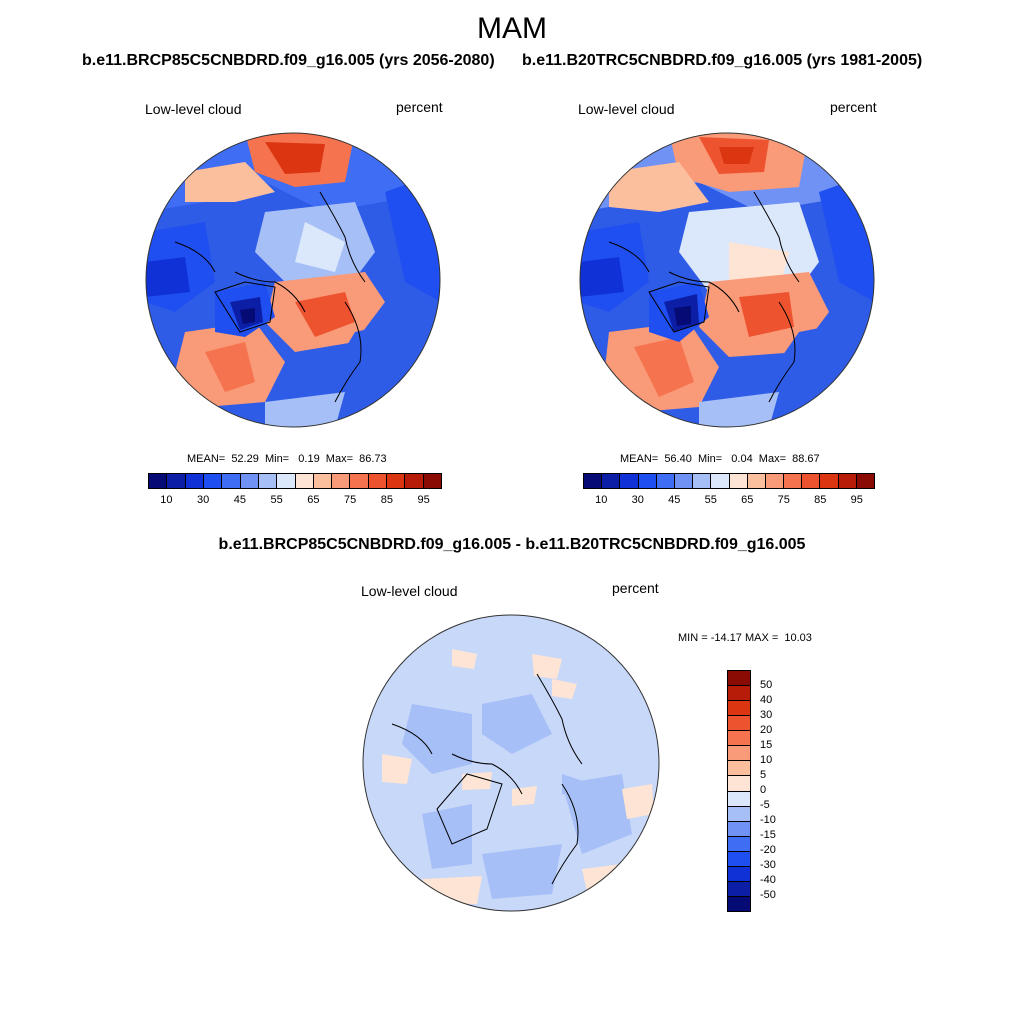  What do you see at coordinates (765, 805) in the screenshot?
I see `colorbar-tick-label: -5` at bounding box center [765, 805].